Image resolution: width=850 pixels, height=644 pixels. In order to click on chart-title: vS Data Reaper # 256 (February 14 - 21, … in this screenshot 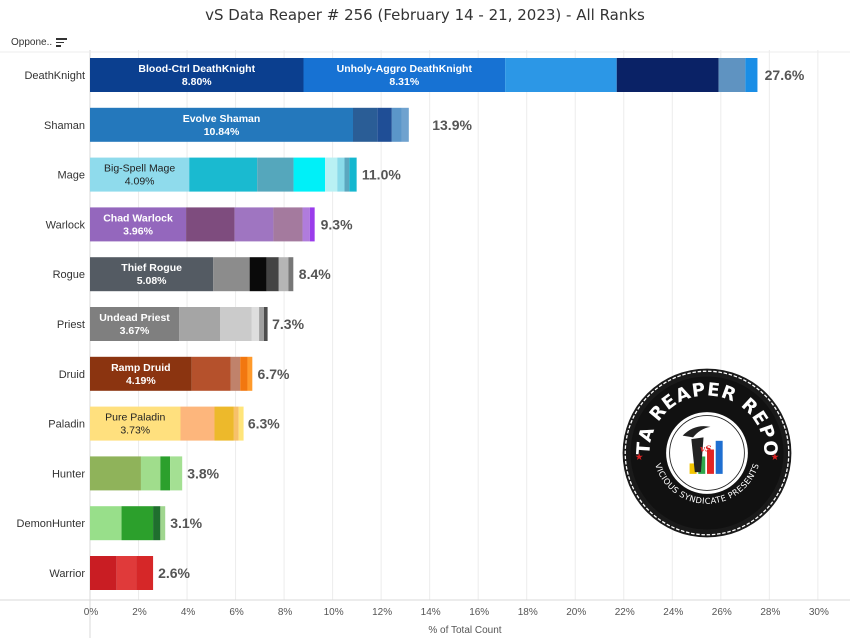, I will do `click(425, 15)`.